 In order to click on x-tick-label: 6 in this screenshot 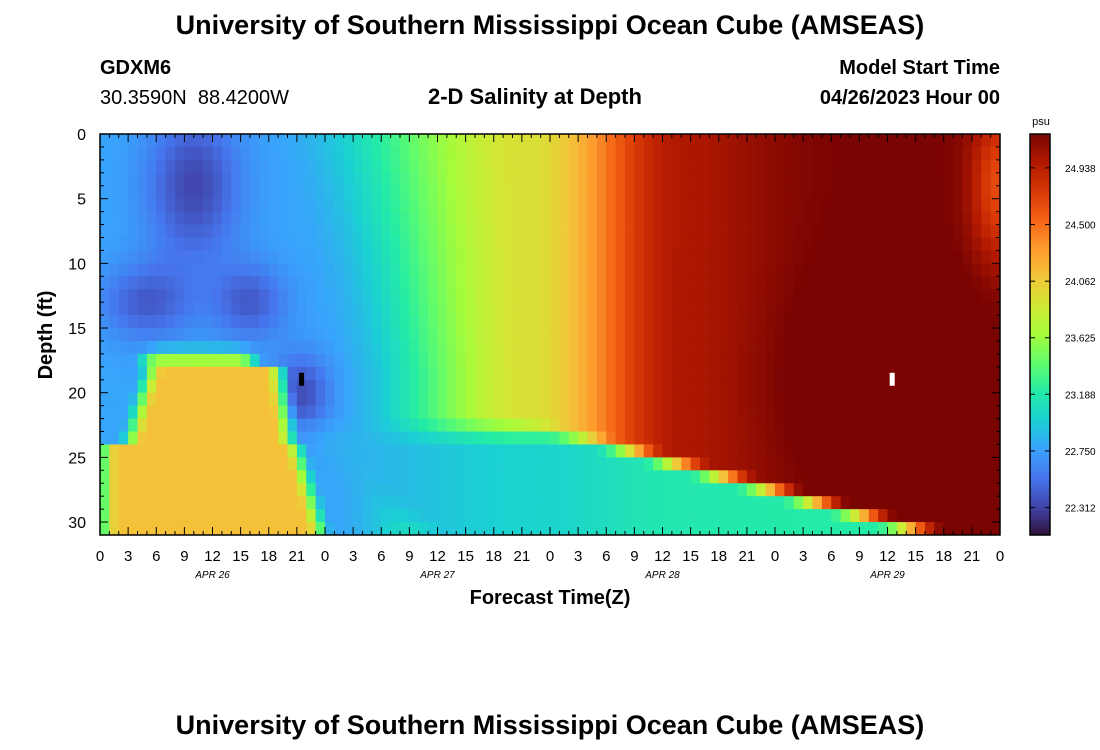, I will do `click(156, 556)`.